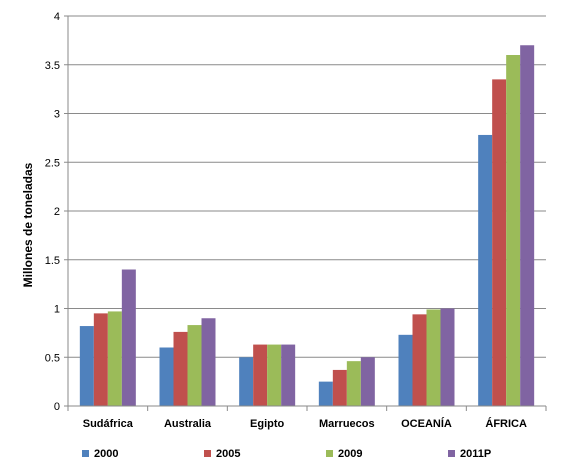 This screenshot has width=580, height=476. What do you see at coordinates (57, 310) in the screenshot?
I see `y-tick-label: 1` at bounding box center [57, 310].